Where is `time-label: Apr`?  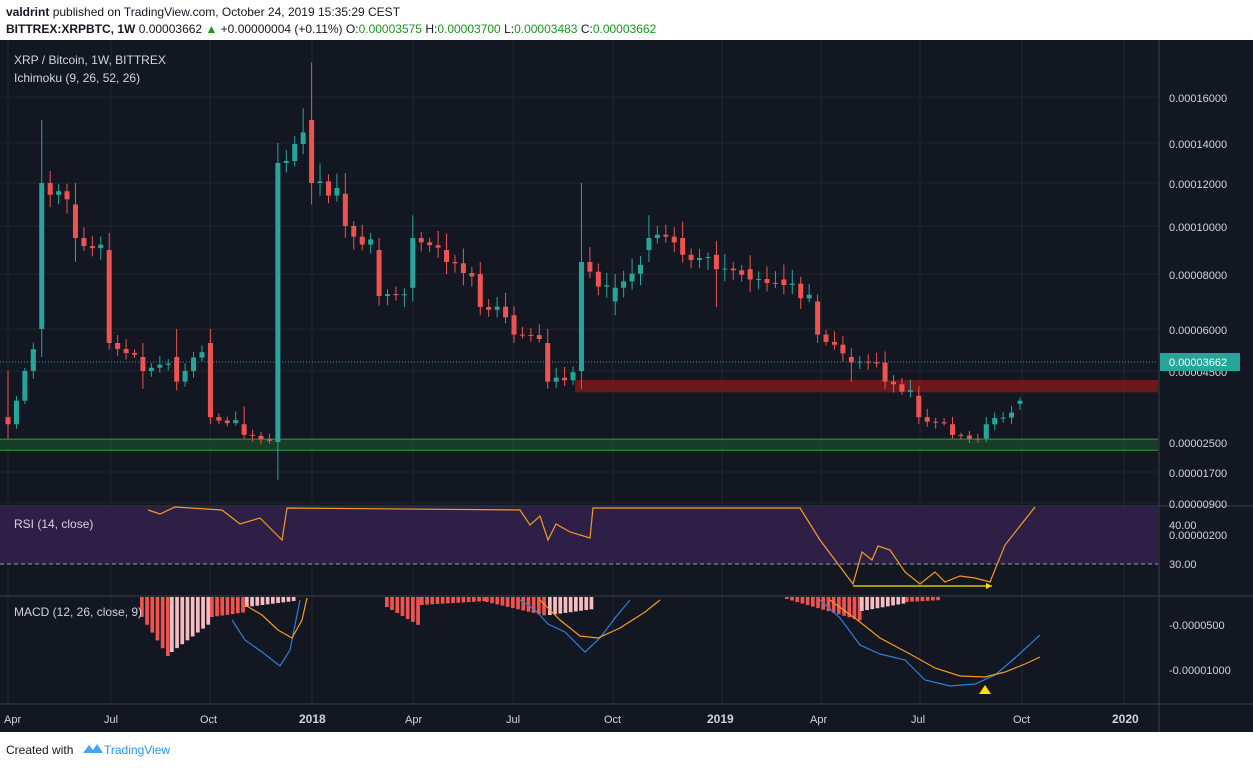 time-label: Apr is located at coordinates (818, 720).